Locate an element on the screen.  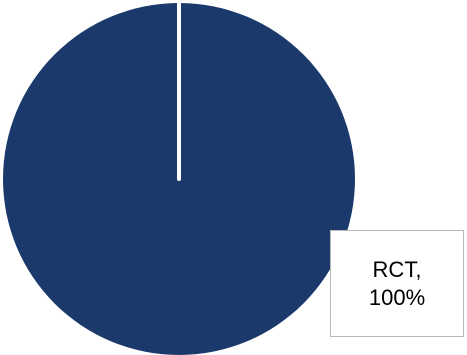
data-label-rct: RCT, 100% is located at coordinates (397, 283).